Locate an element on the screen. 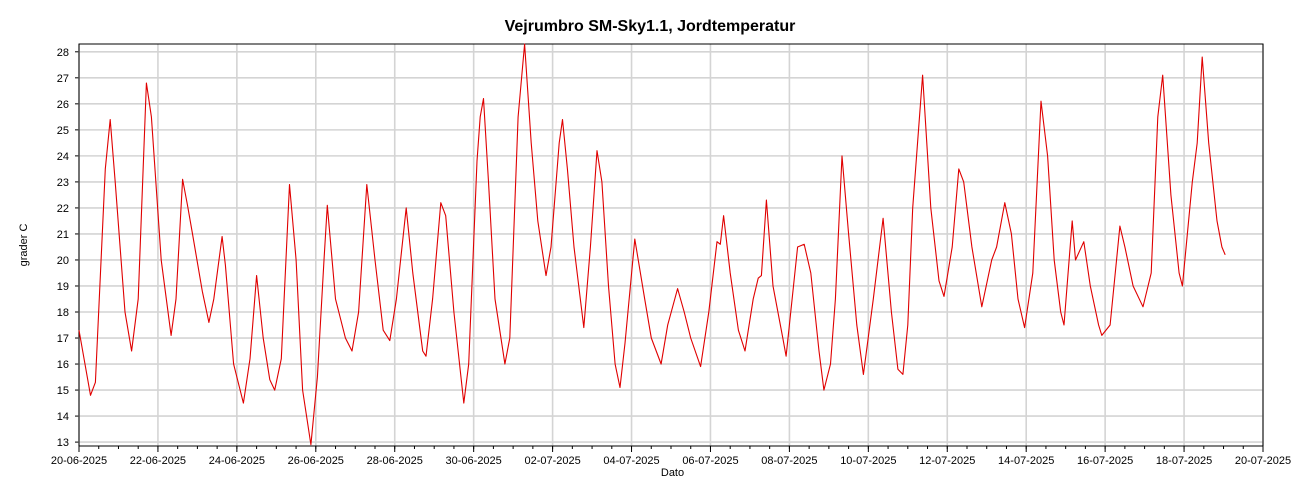  x-tick-label: 02-07-2025 is located at coordinates (552, 461).